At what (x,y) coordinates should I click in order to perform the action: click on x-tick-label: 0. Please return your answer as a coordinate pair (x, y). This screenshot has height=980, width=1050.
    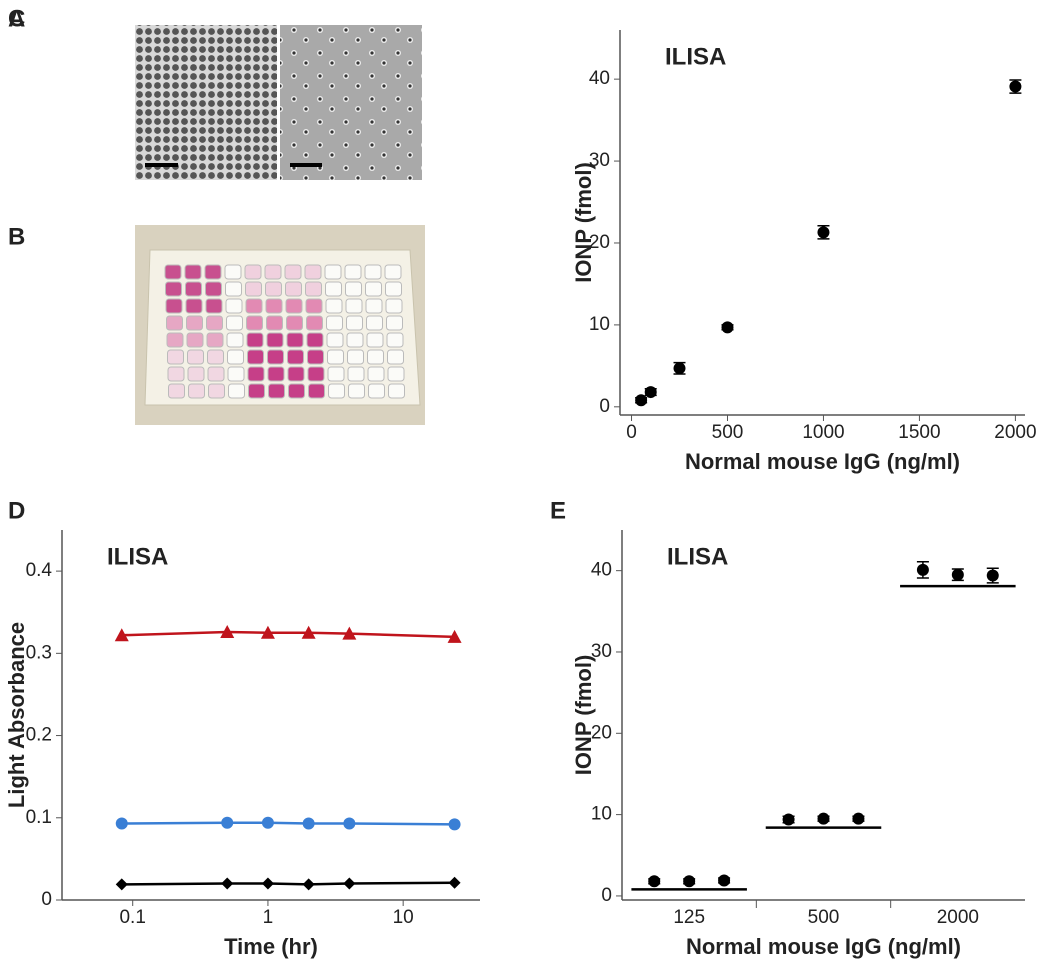
    Looking at the image, I should click on (631, 432).